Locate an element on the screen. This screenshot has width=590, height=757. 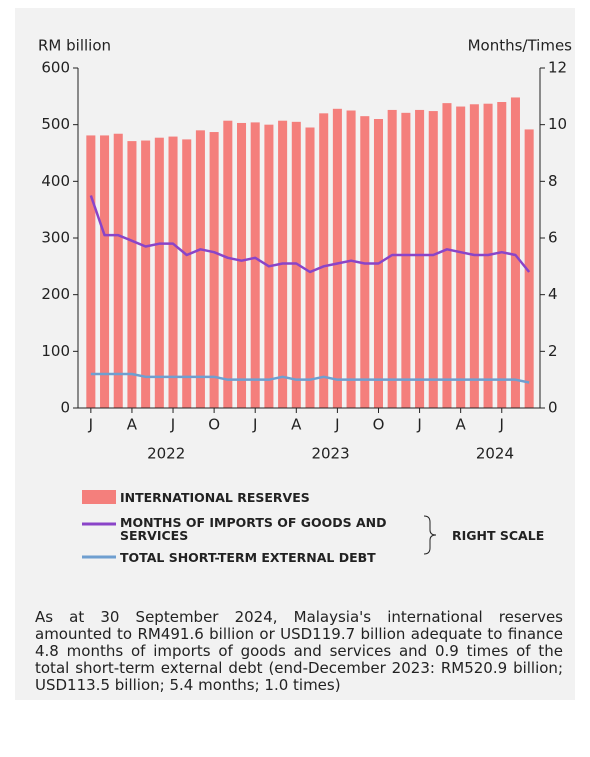
y2-tick-label: 10 is located at coordinates (557, 124).